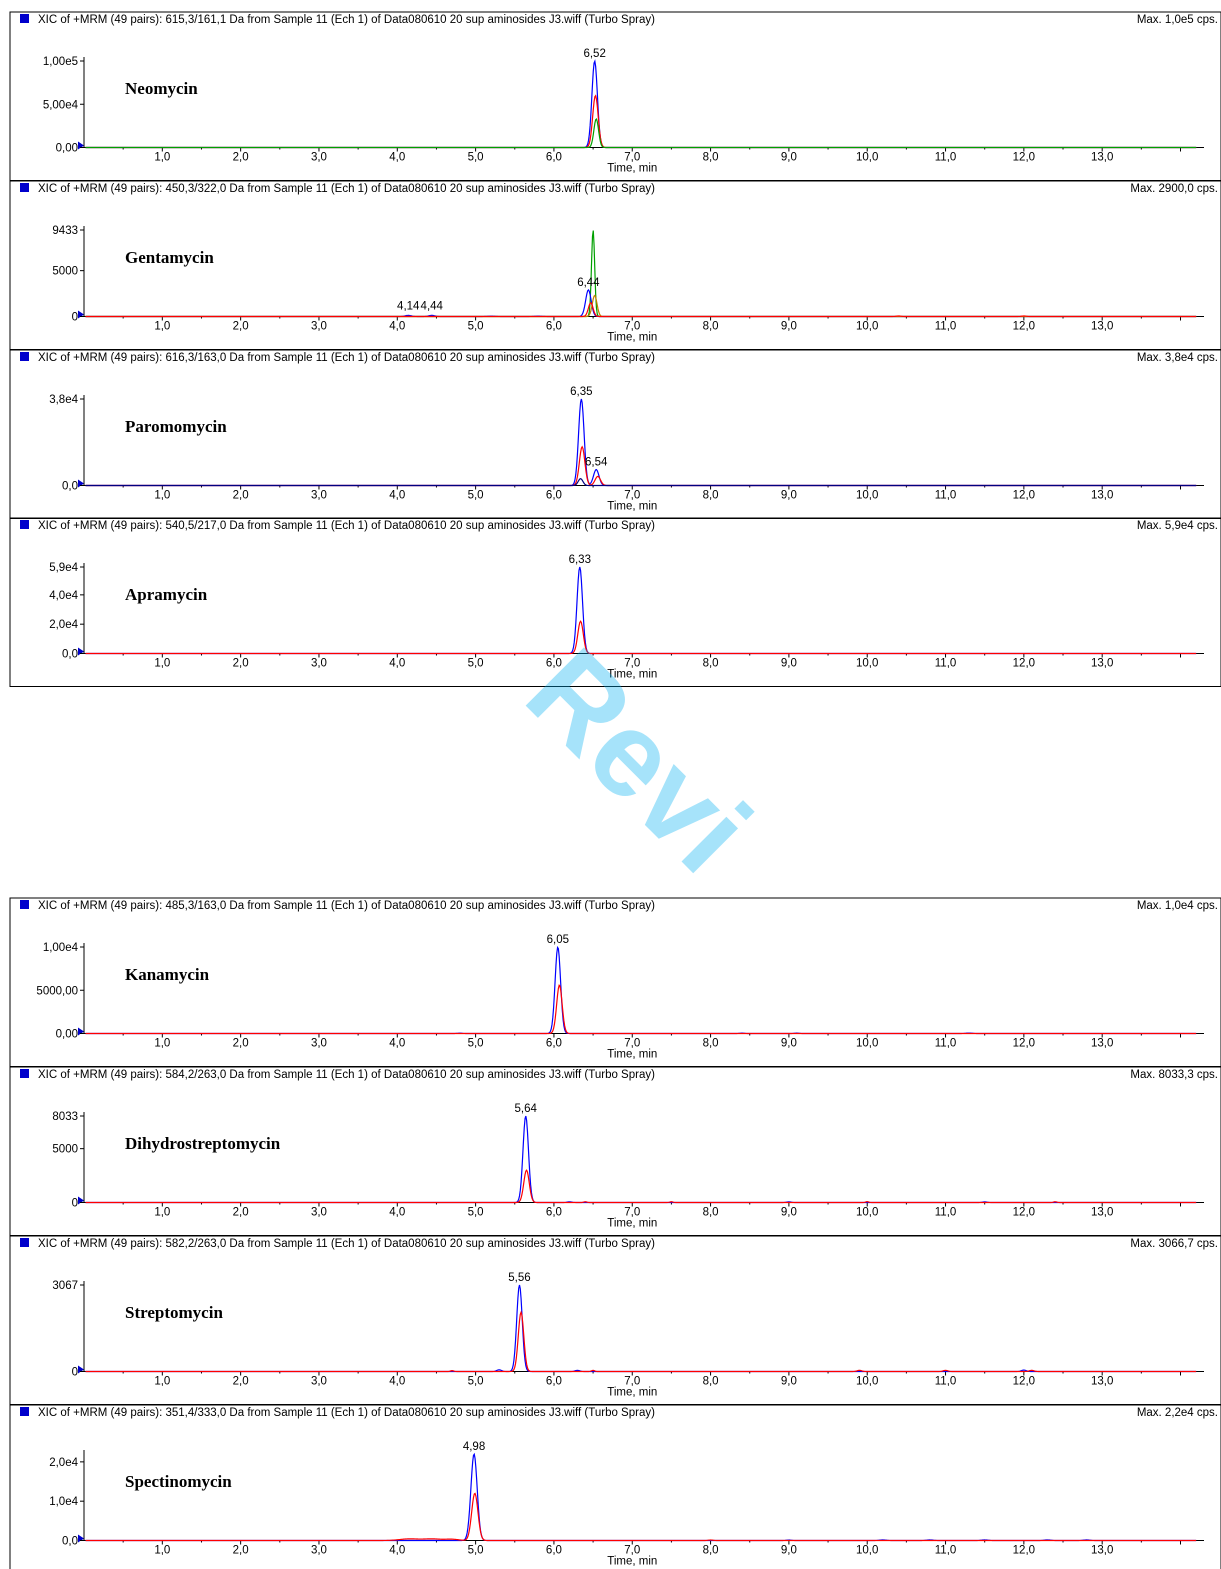 The image size is (1221, 1569). What do you see at coordinates (63, 400) in the screenshot?
I see `y-tick-label: 3,8e4` at bounding box center [63, 400].